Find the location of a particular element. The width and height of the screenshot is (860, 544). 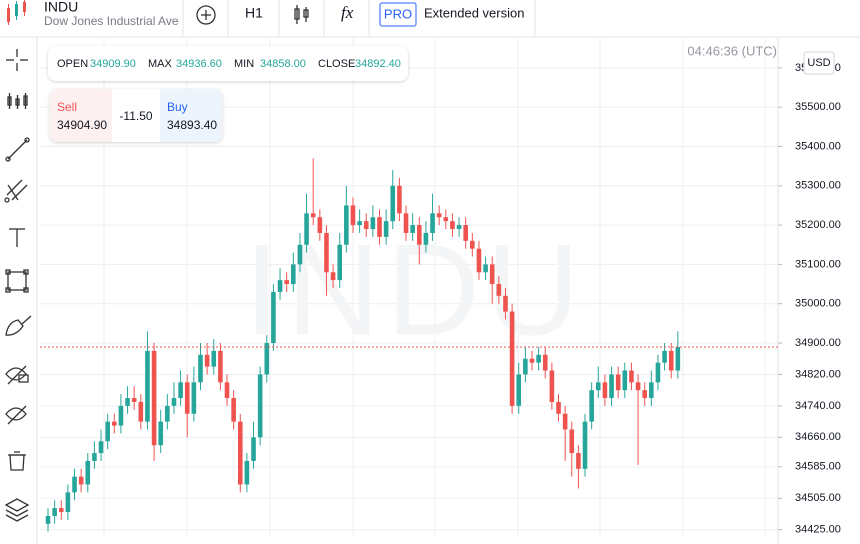

extended-version: Extended version is located at coordinates (474, 12).